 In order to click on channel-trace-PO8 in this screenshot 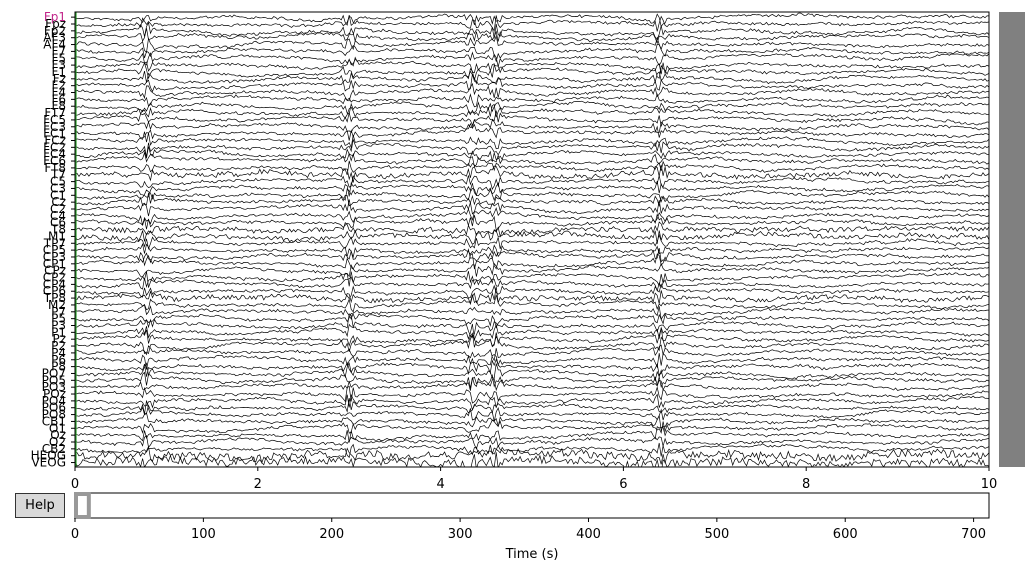, I will do `click(532, 413)`.